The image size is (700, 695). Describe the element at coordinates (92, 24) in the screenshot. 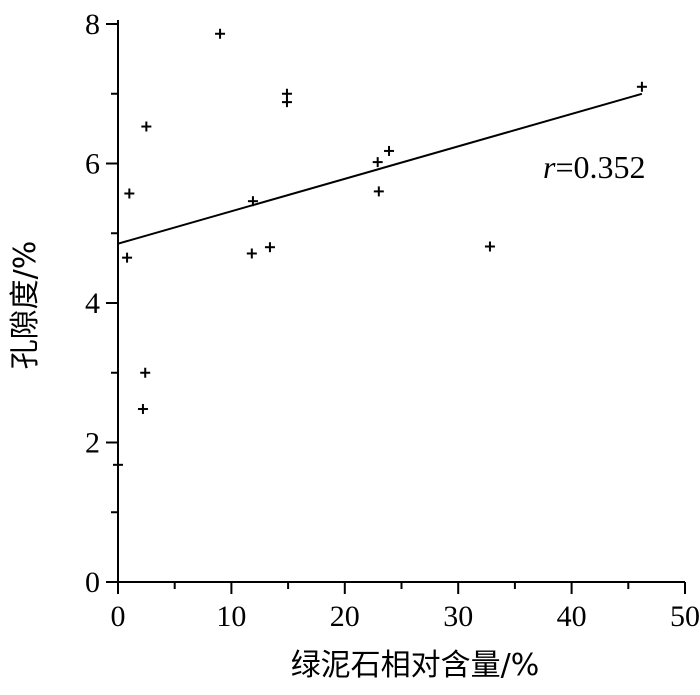

I see `y-tick-label: 8` at that location.